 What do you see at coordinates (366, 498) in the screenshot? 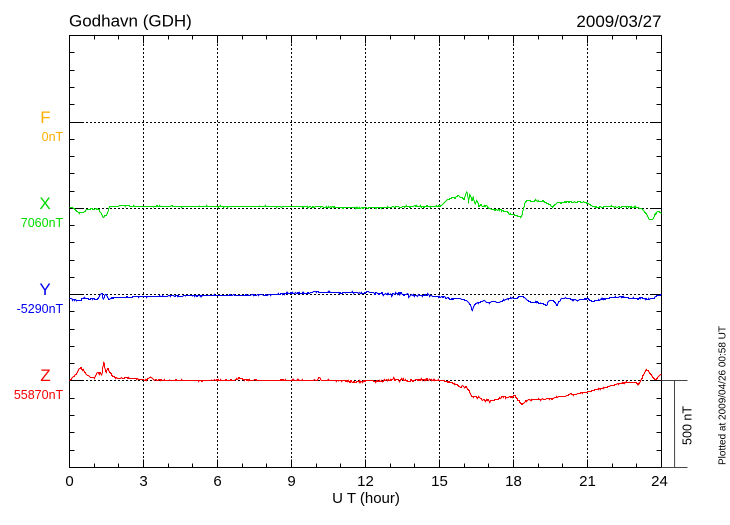
I see `svg-text: U T (hour)` at bounding box center [366, 498].